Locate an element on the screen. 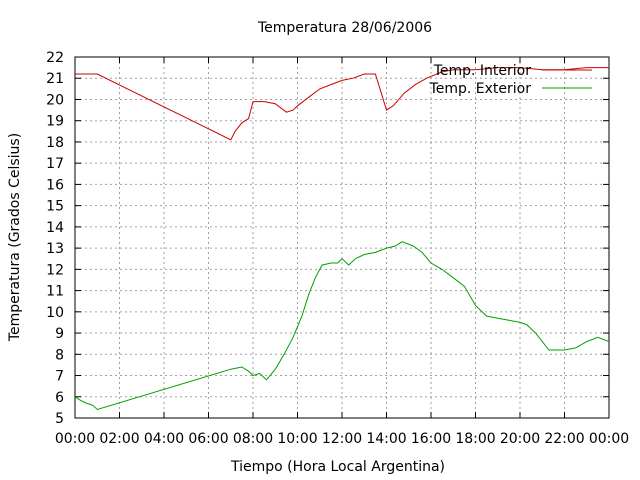 This screenshot has width=640, height=480. x-tick-label: 16:00 is located at coordinates (431, 439).